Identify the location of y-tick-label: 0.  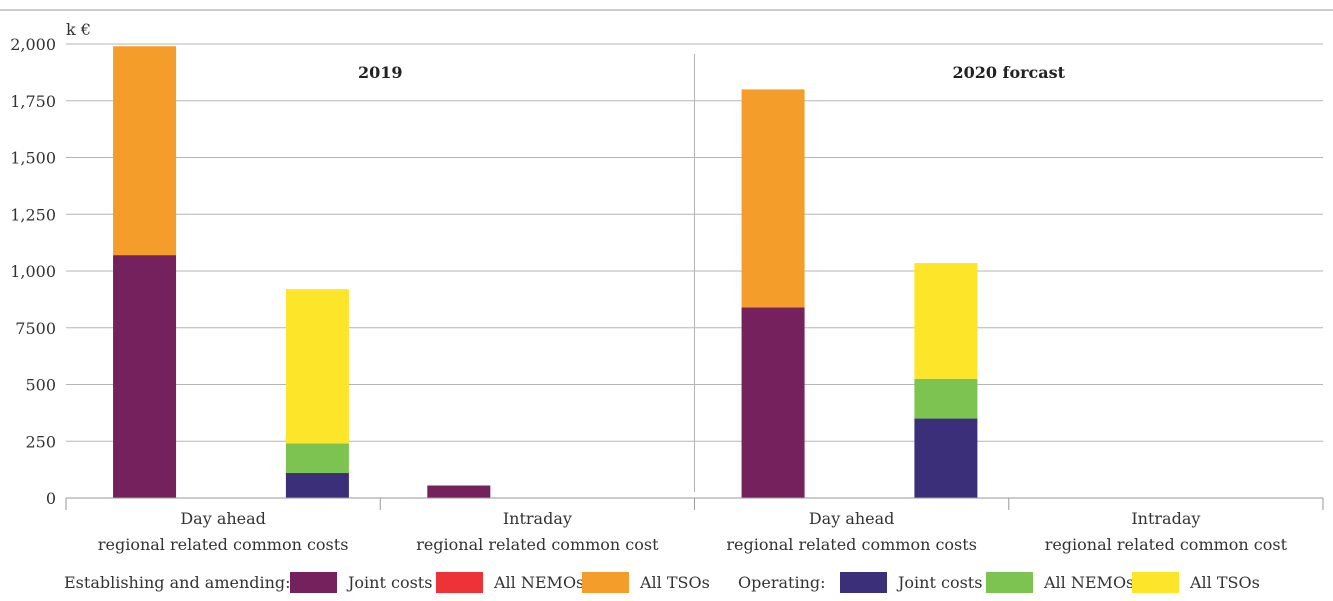
(51, 498).